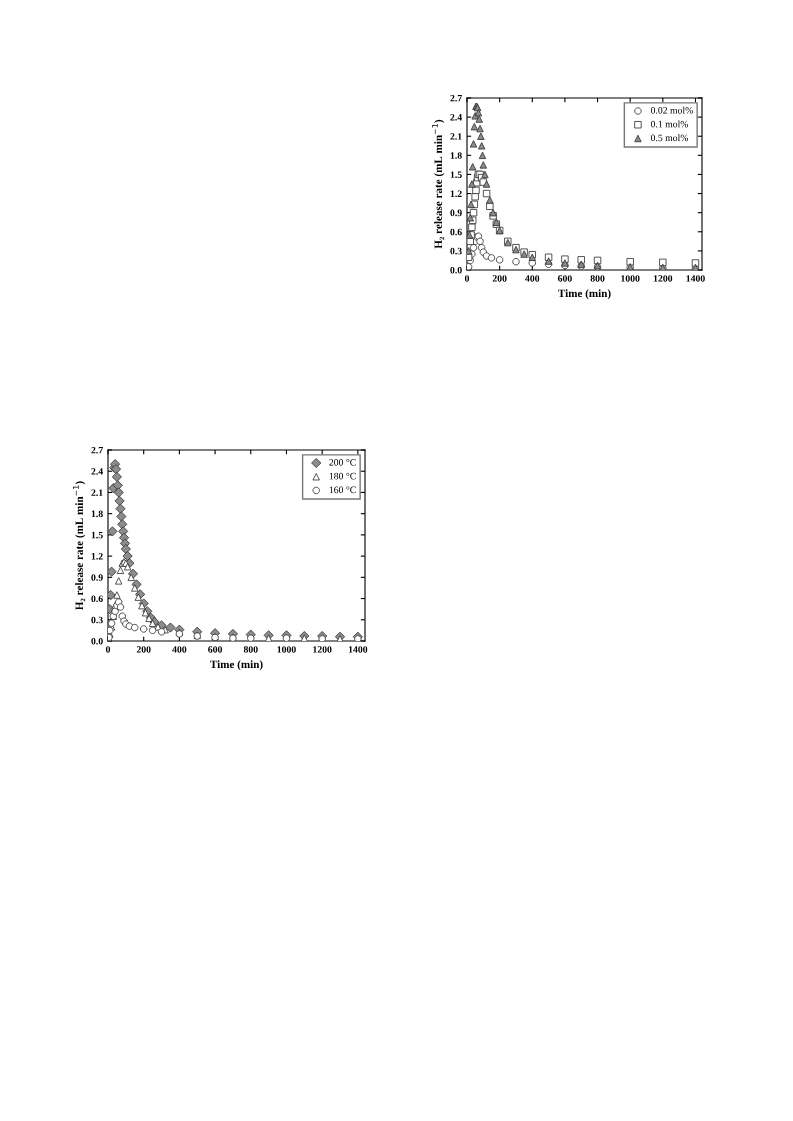 The width and height of the screenshot is (793, 1121). Describe the element at coordinates (669, 124) in the screenshot. I see `legend-label: 0.1 mol%` at that location.